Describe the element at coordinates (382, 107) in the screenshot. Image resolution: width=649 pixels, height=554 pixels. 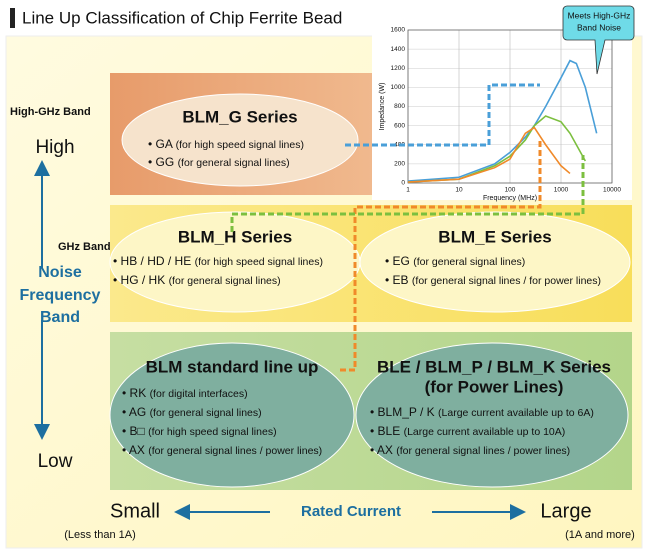
I see `y-axis-label: Impedance (W)` at that location.